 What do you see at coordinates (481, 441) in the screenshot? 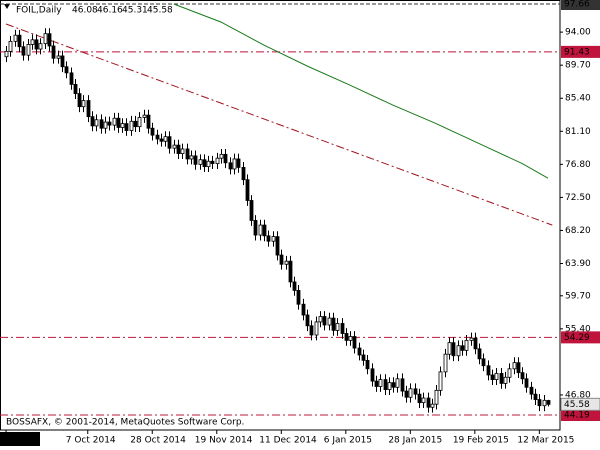
I see `x-tick-label: 19 Feb 2015` at bounding box center [481, 441].